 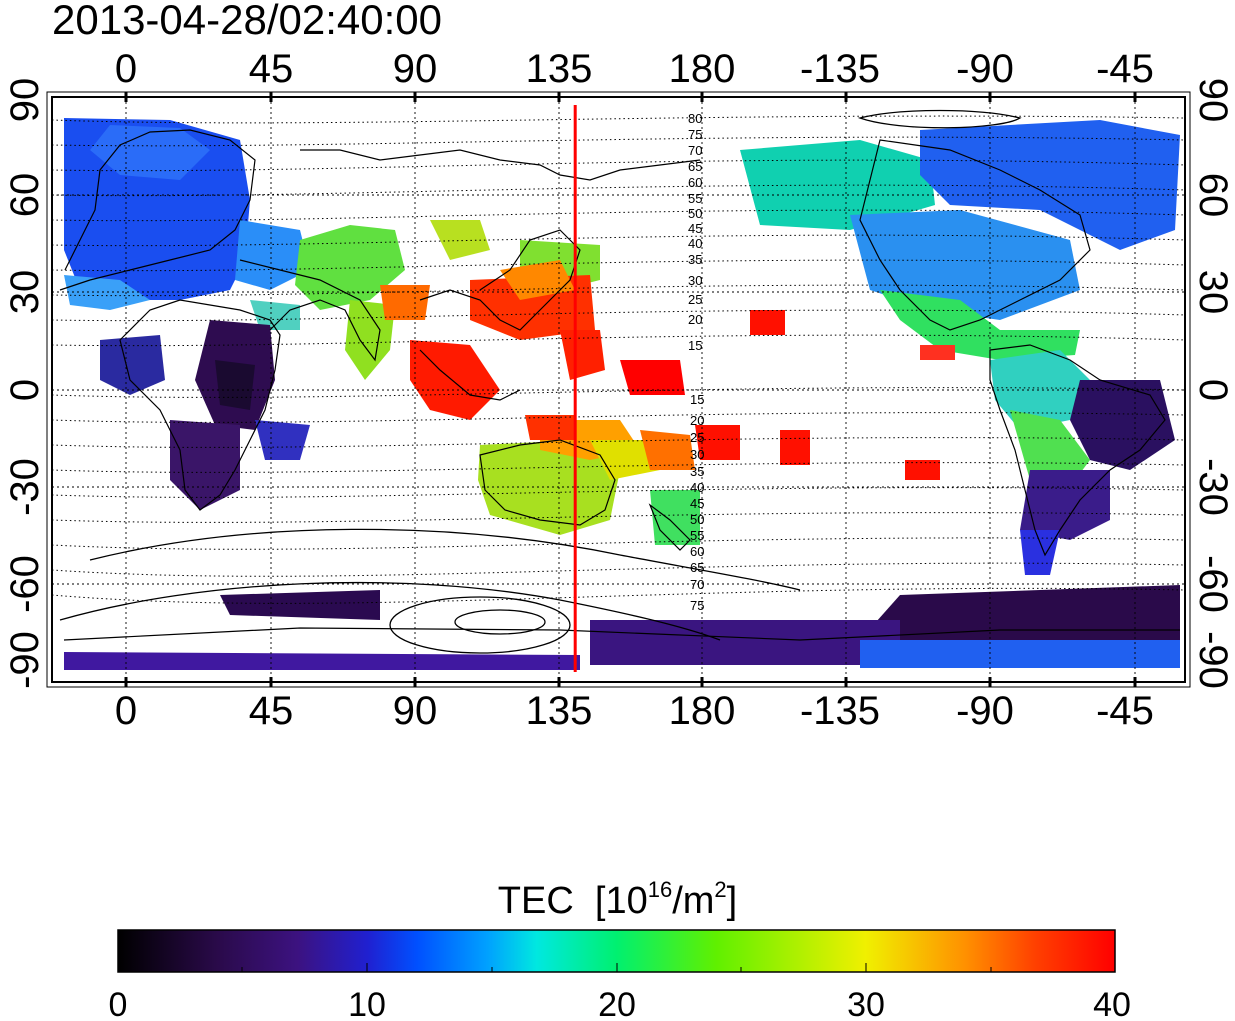 I want to click on colorbar-title: TEC [1016/m2], so click(x=617, y=895).